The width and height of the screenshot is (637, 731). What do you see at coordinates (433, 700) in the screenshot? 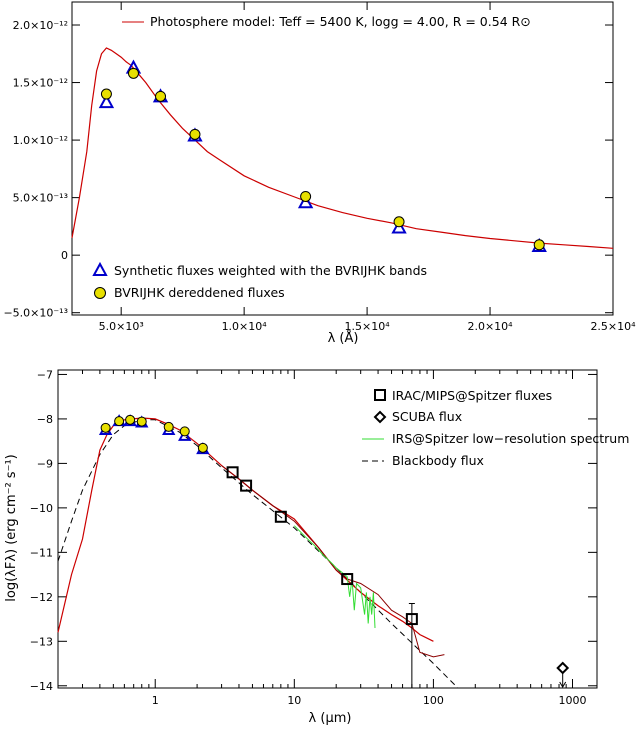
I see `bottom-x-tick-label: 100` at bounding box center [433, 700].